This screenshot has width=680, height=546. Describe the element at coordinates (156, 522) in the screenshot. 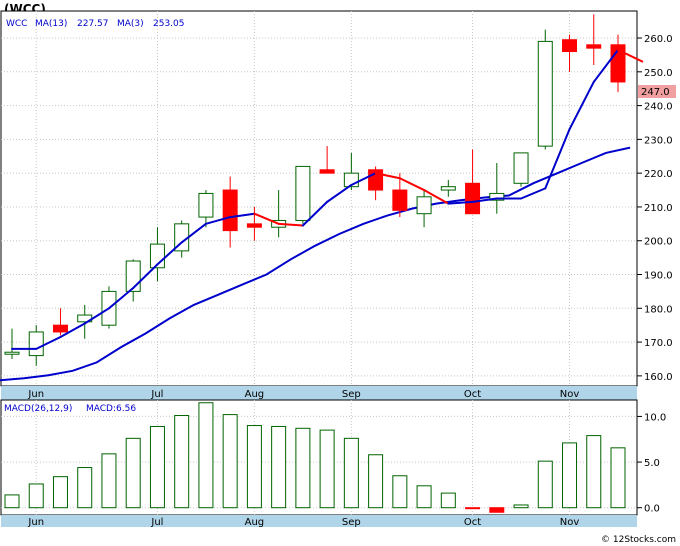

I see `date-axis-label-bottom: Jul` at that location.